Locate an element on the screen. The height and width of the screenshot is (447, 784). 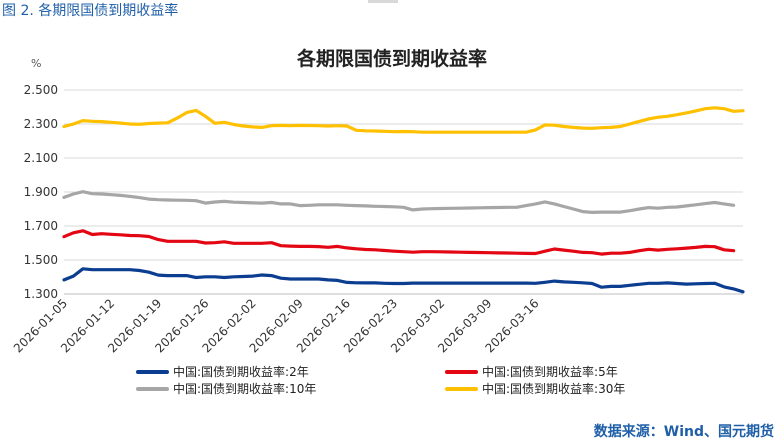
legend-item-5y: 中国:国债到期收益率:5年 is located at coordinates (531, 371).